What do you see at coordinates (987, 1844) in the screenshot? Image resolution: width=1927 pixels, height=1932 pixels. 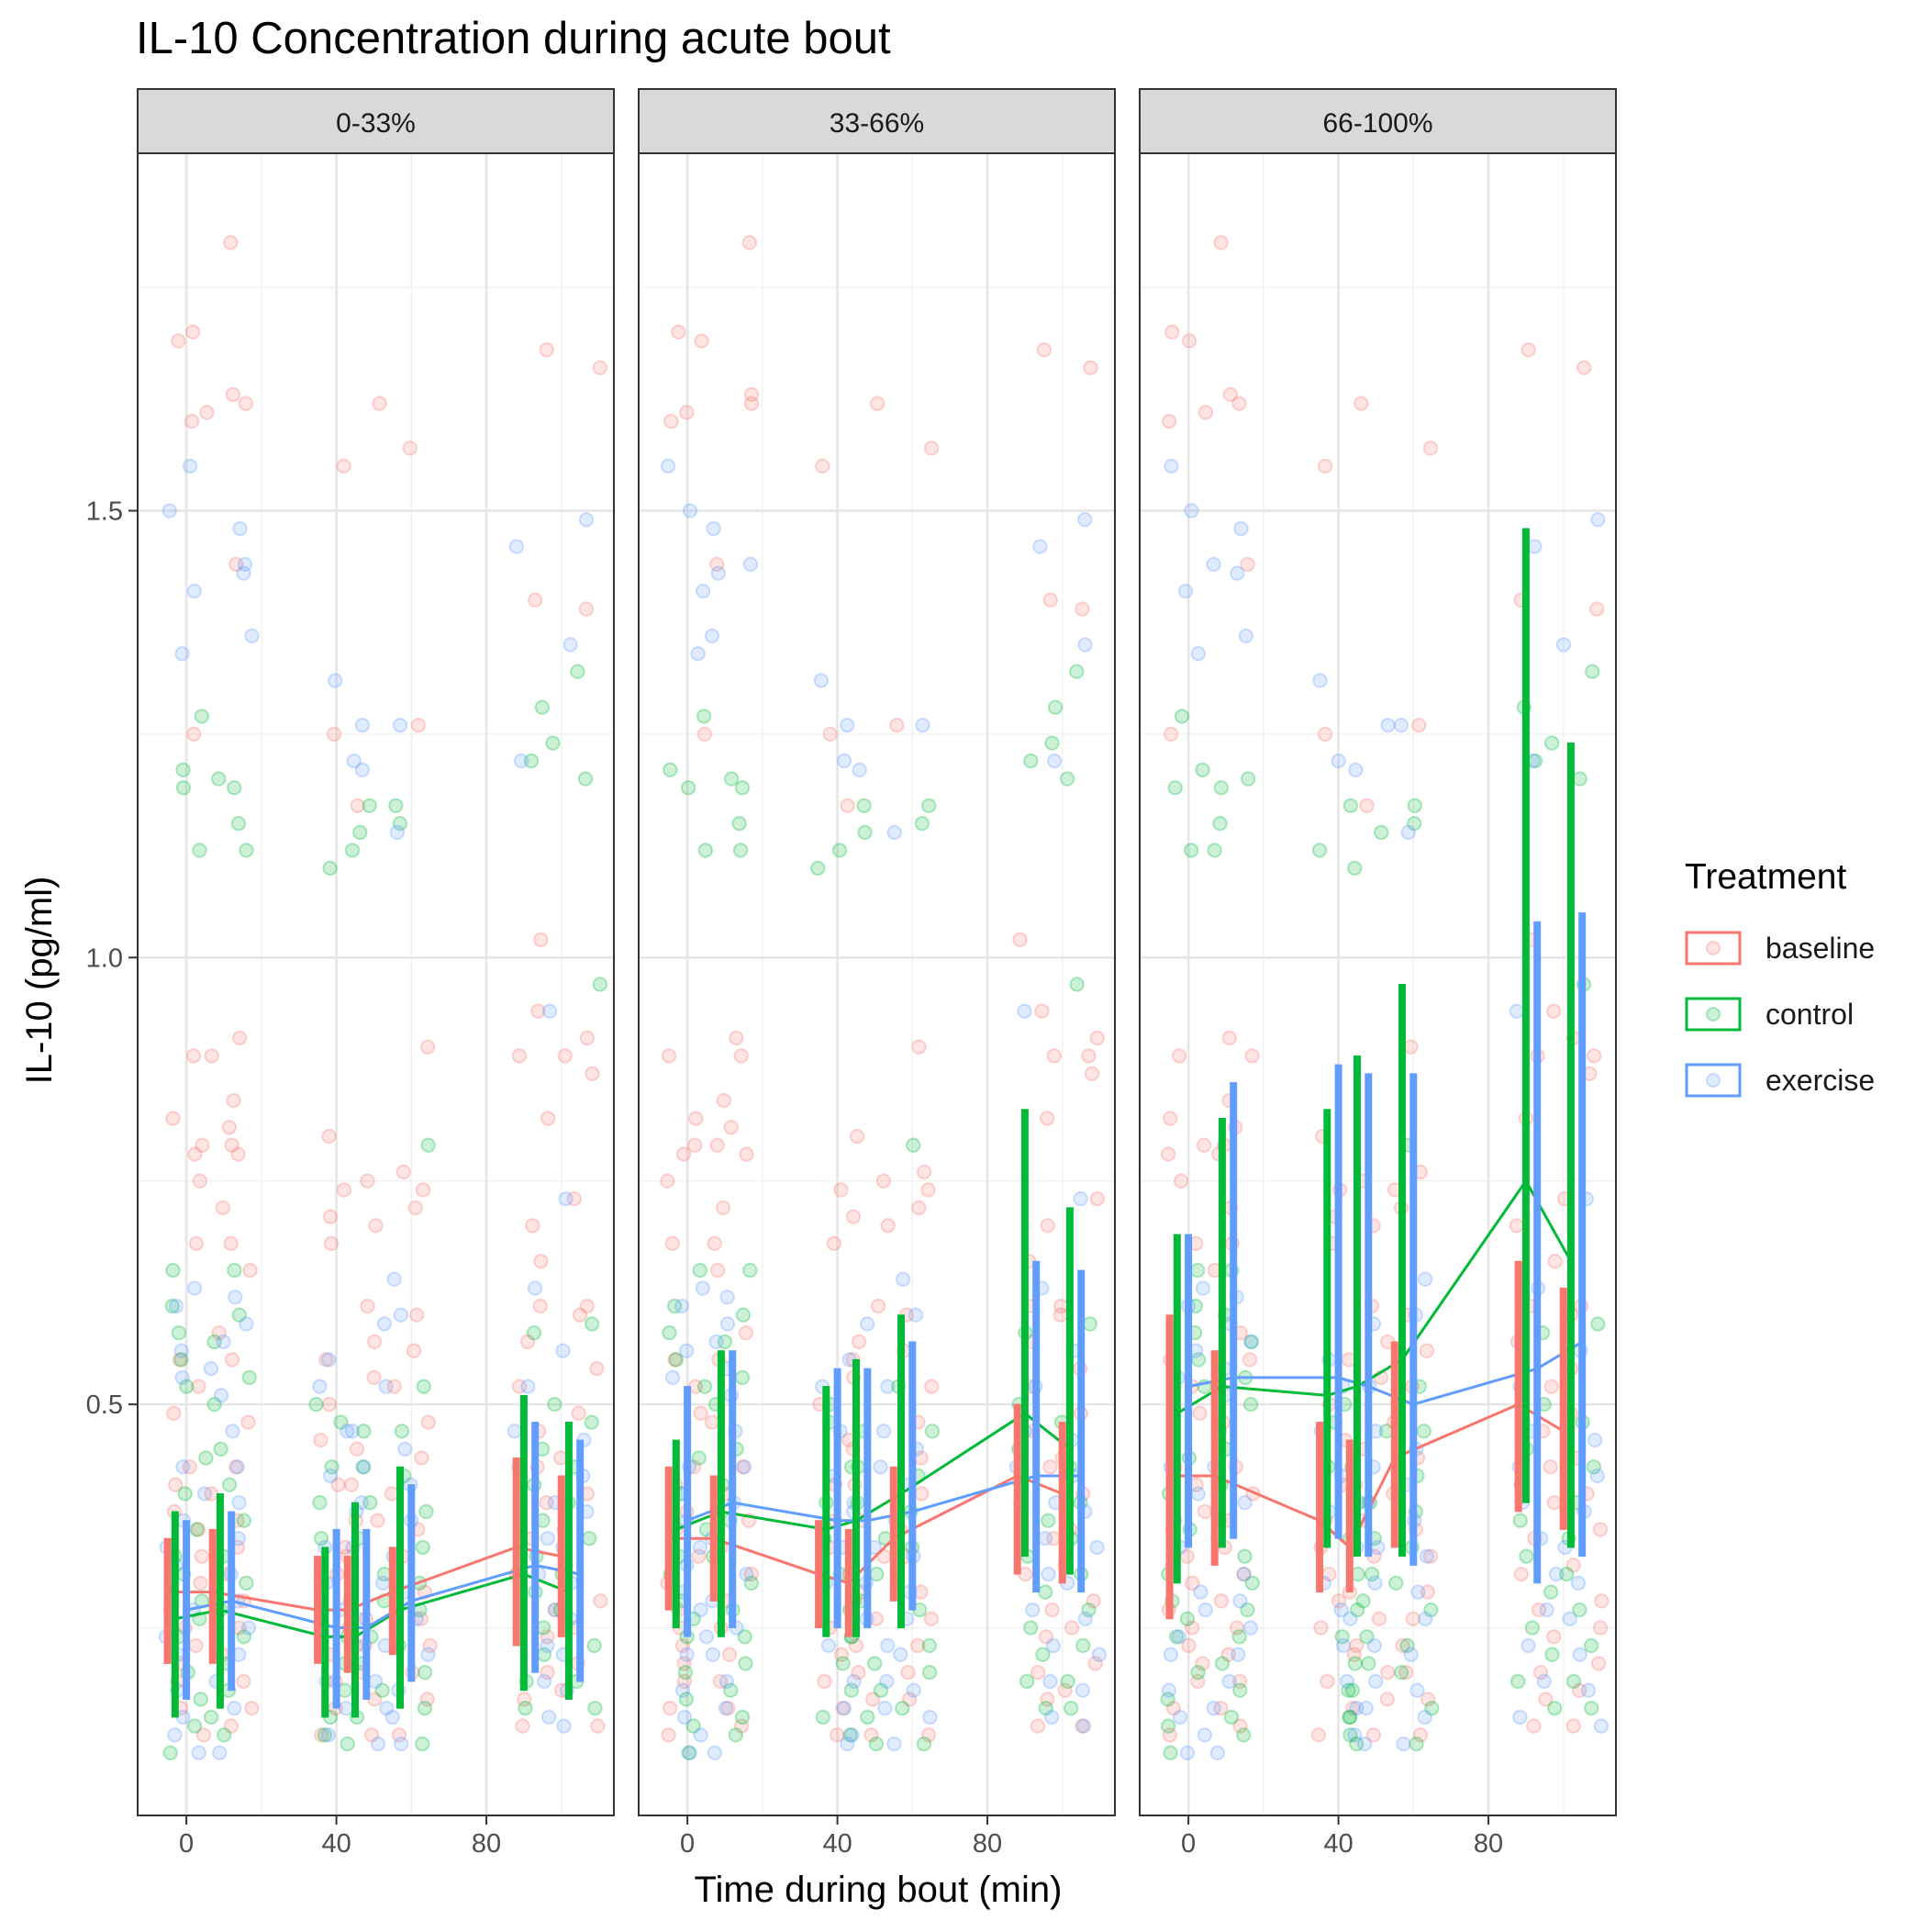 I see `x-tick-label: 80` at bounding box center [987, 1844].